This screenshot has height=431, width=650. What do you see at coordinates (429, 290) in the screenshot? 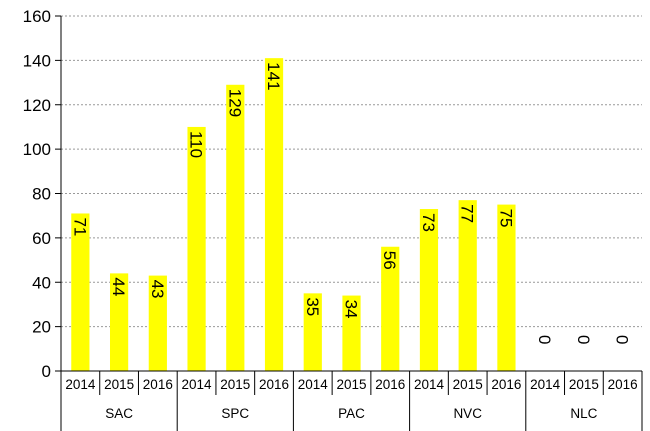
I see `bar-nvc-2014` at bounding box center [429, 290].